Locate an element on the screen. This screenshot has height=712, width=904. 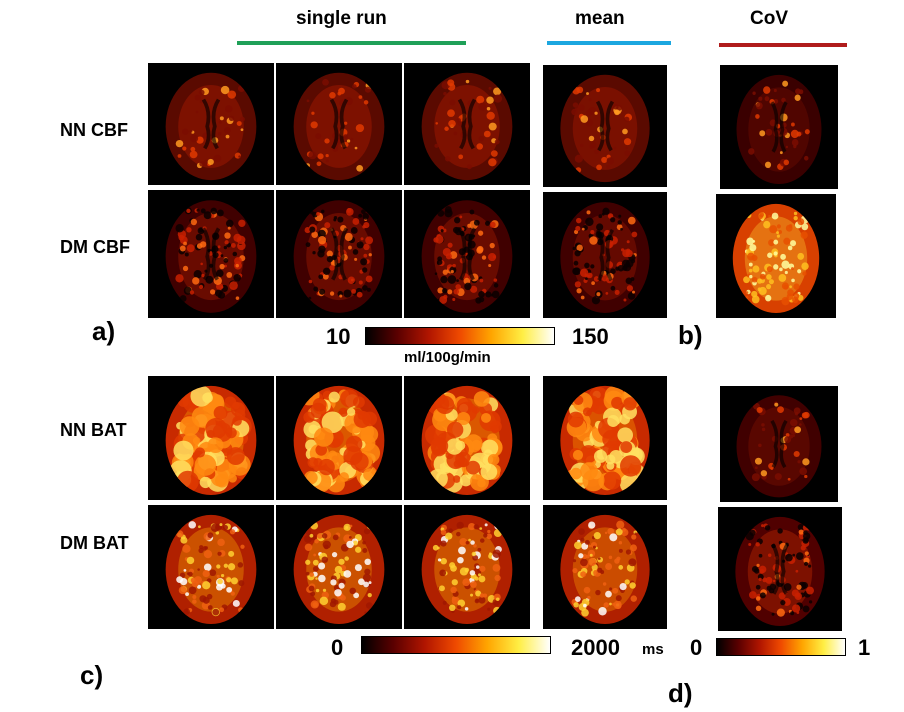
bat-colorbar-min: 0 is located at coordinates (337, 647).